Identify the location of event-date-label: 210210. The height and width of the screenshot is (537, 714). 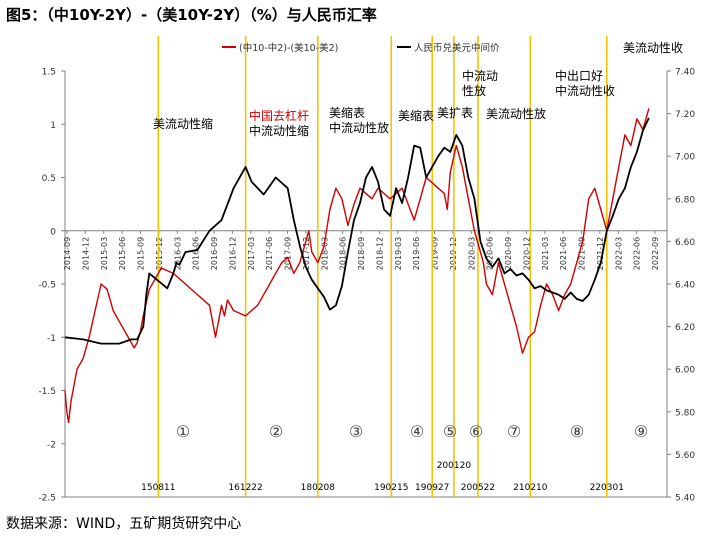
(530, 488).